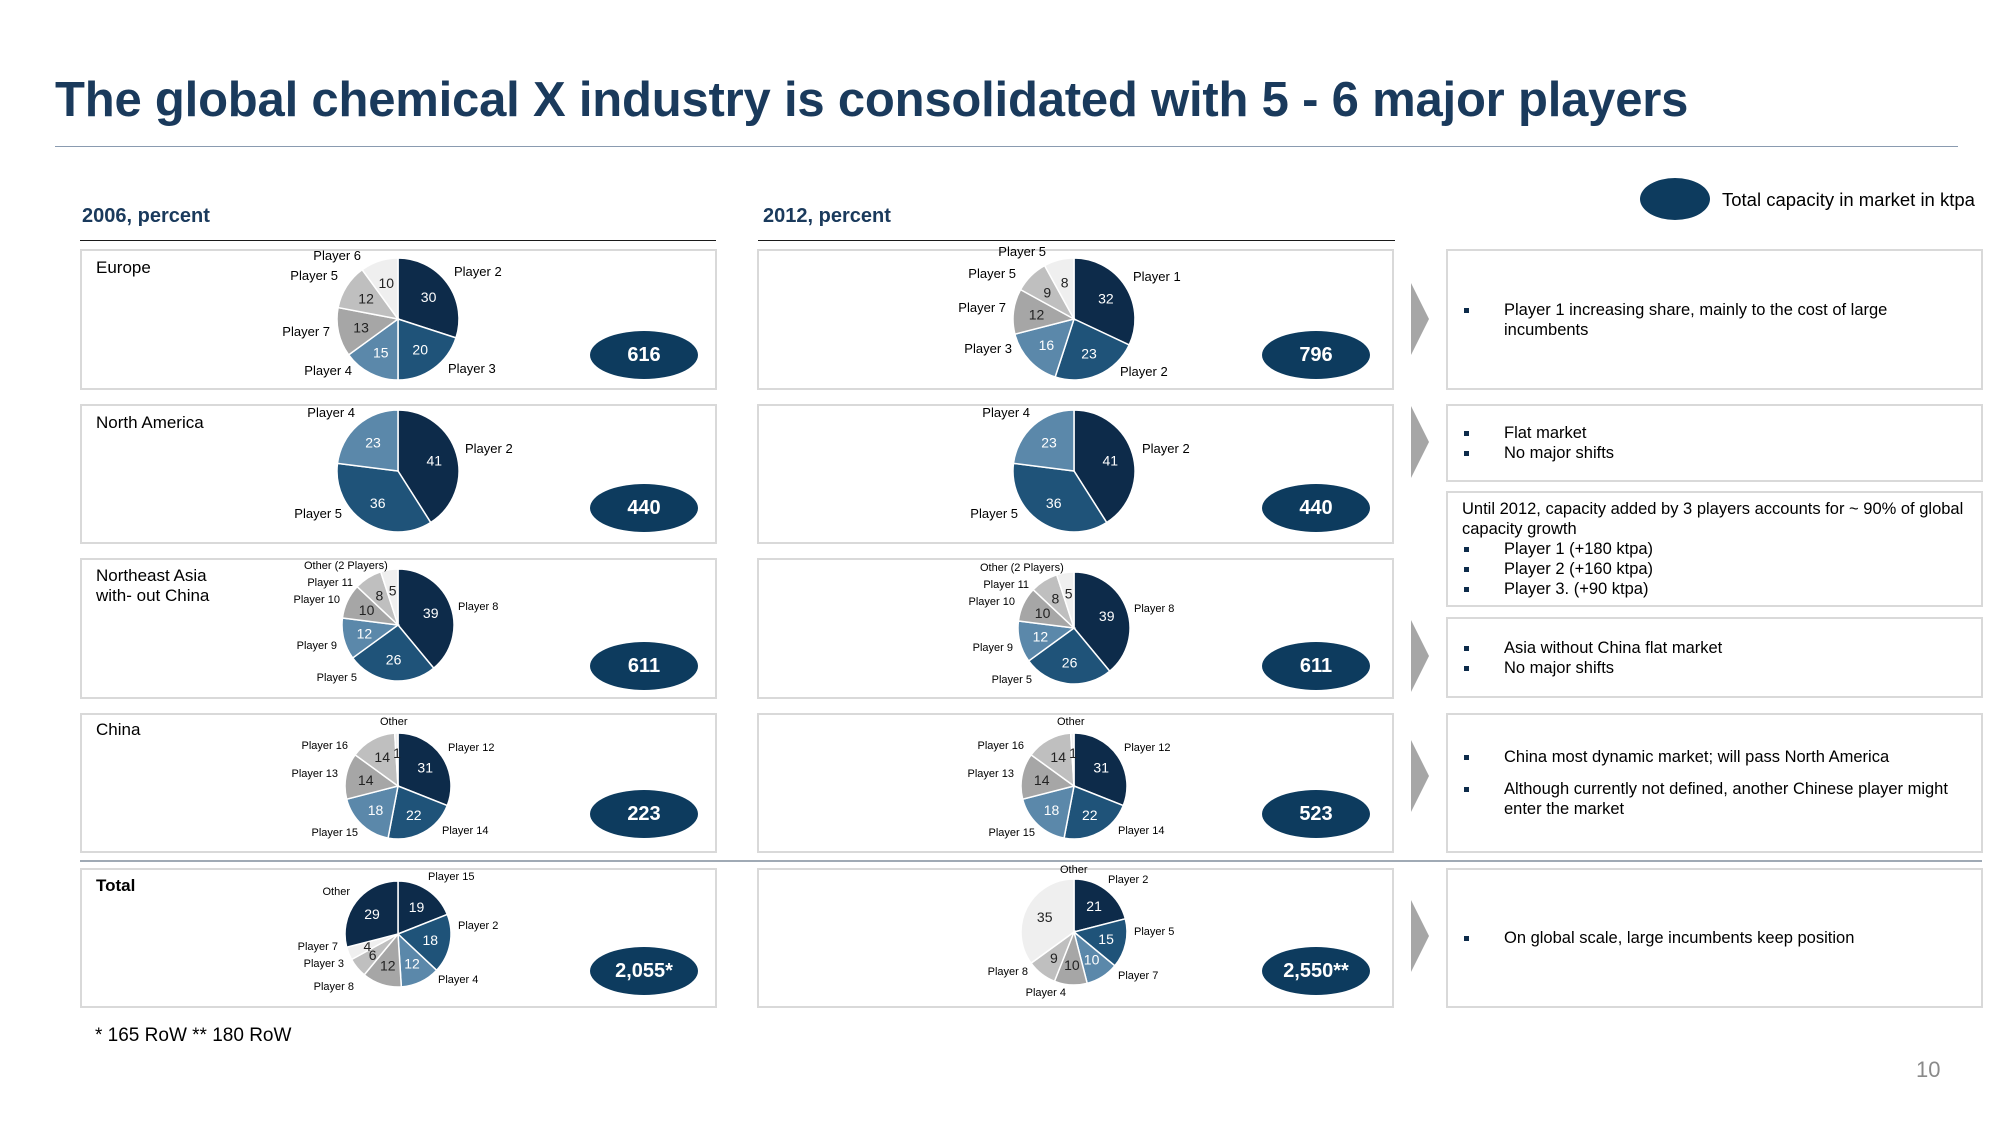 Image resolution: width=2000 pixels, height=1125 pixels. I want to click on pie-value-label: 35, so click(1045, 917).